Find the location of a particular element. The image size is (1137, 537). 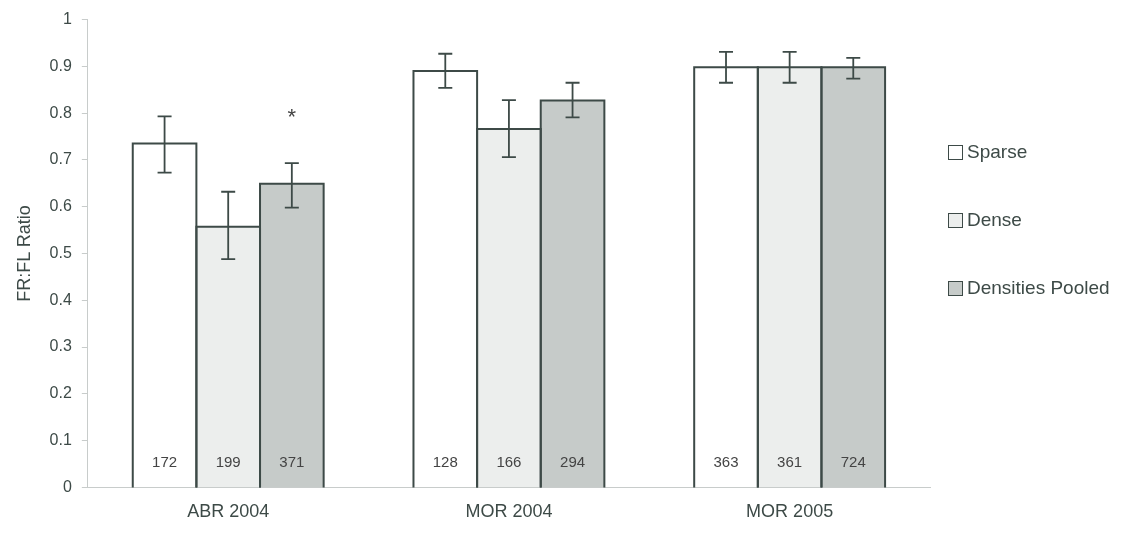

y-tick-label: 0 is located at coordinates (67, 486).